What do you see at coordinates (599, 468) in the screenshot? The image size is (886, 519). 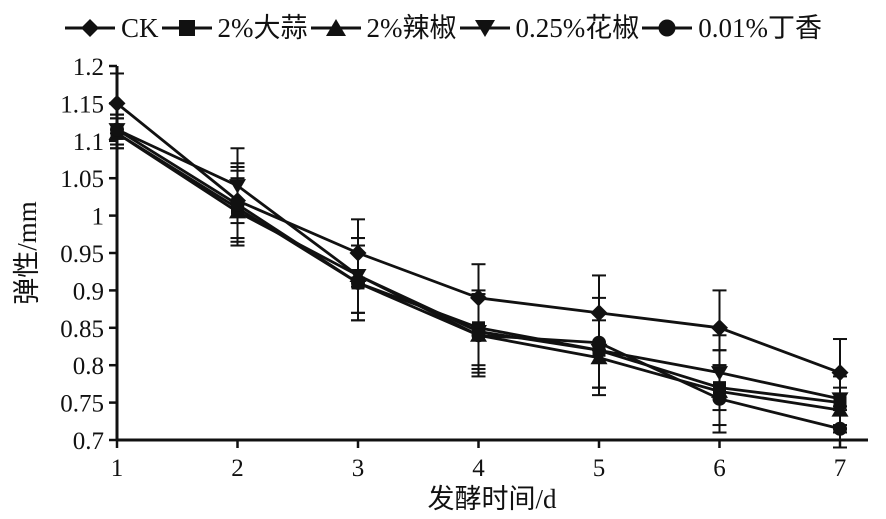 I see `x-tick-label: 5` at bounding box center [599, 468].